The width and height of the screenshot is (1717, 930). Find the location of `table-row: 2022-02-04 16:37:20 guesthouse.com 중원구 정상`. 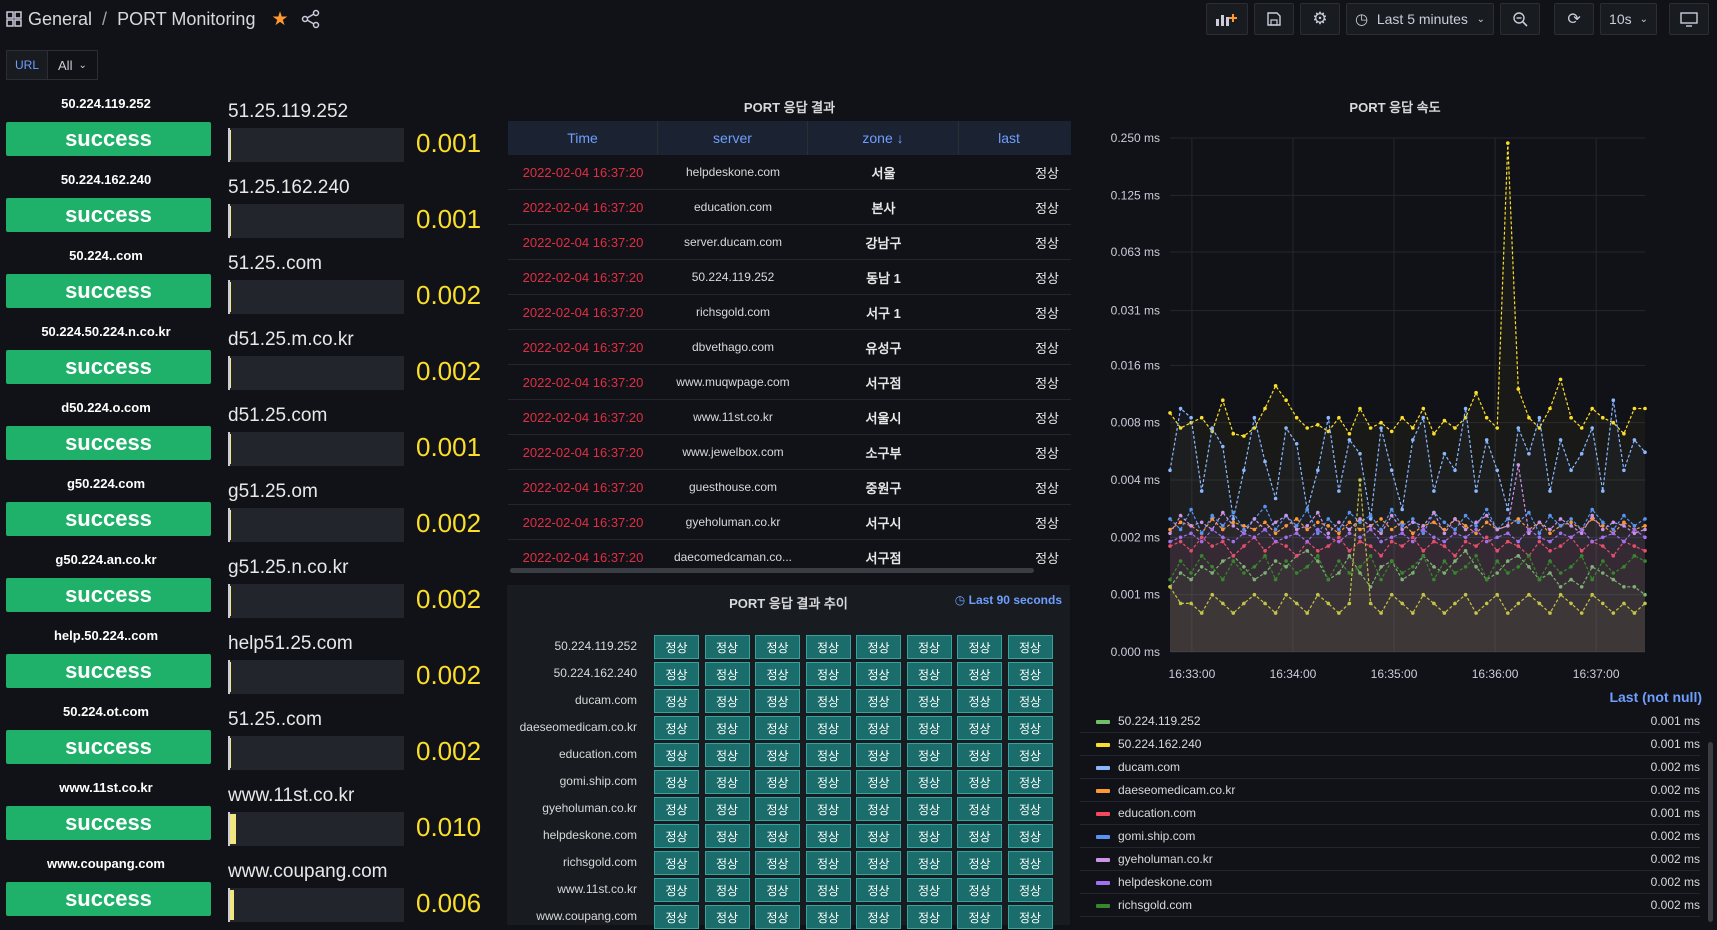

table-row: 2022-02-04 16:37:20 guesthouse.com 중원구 정상 is located at coordinates (789, 487).